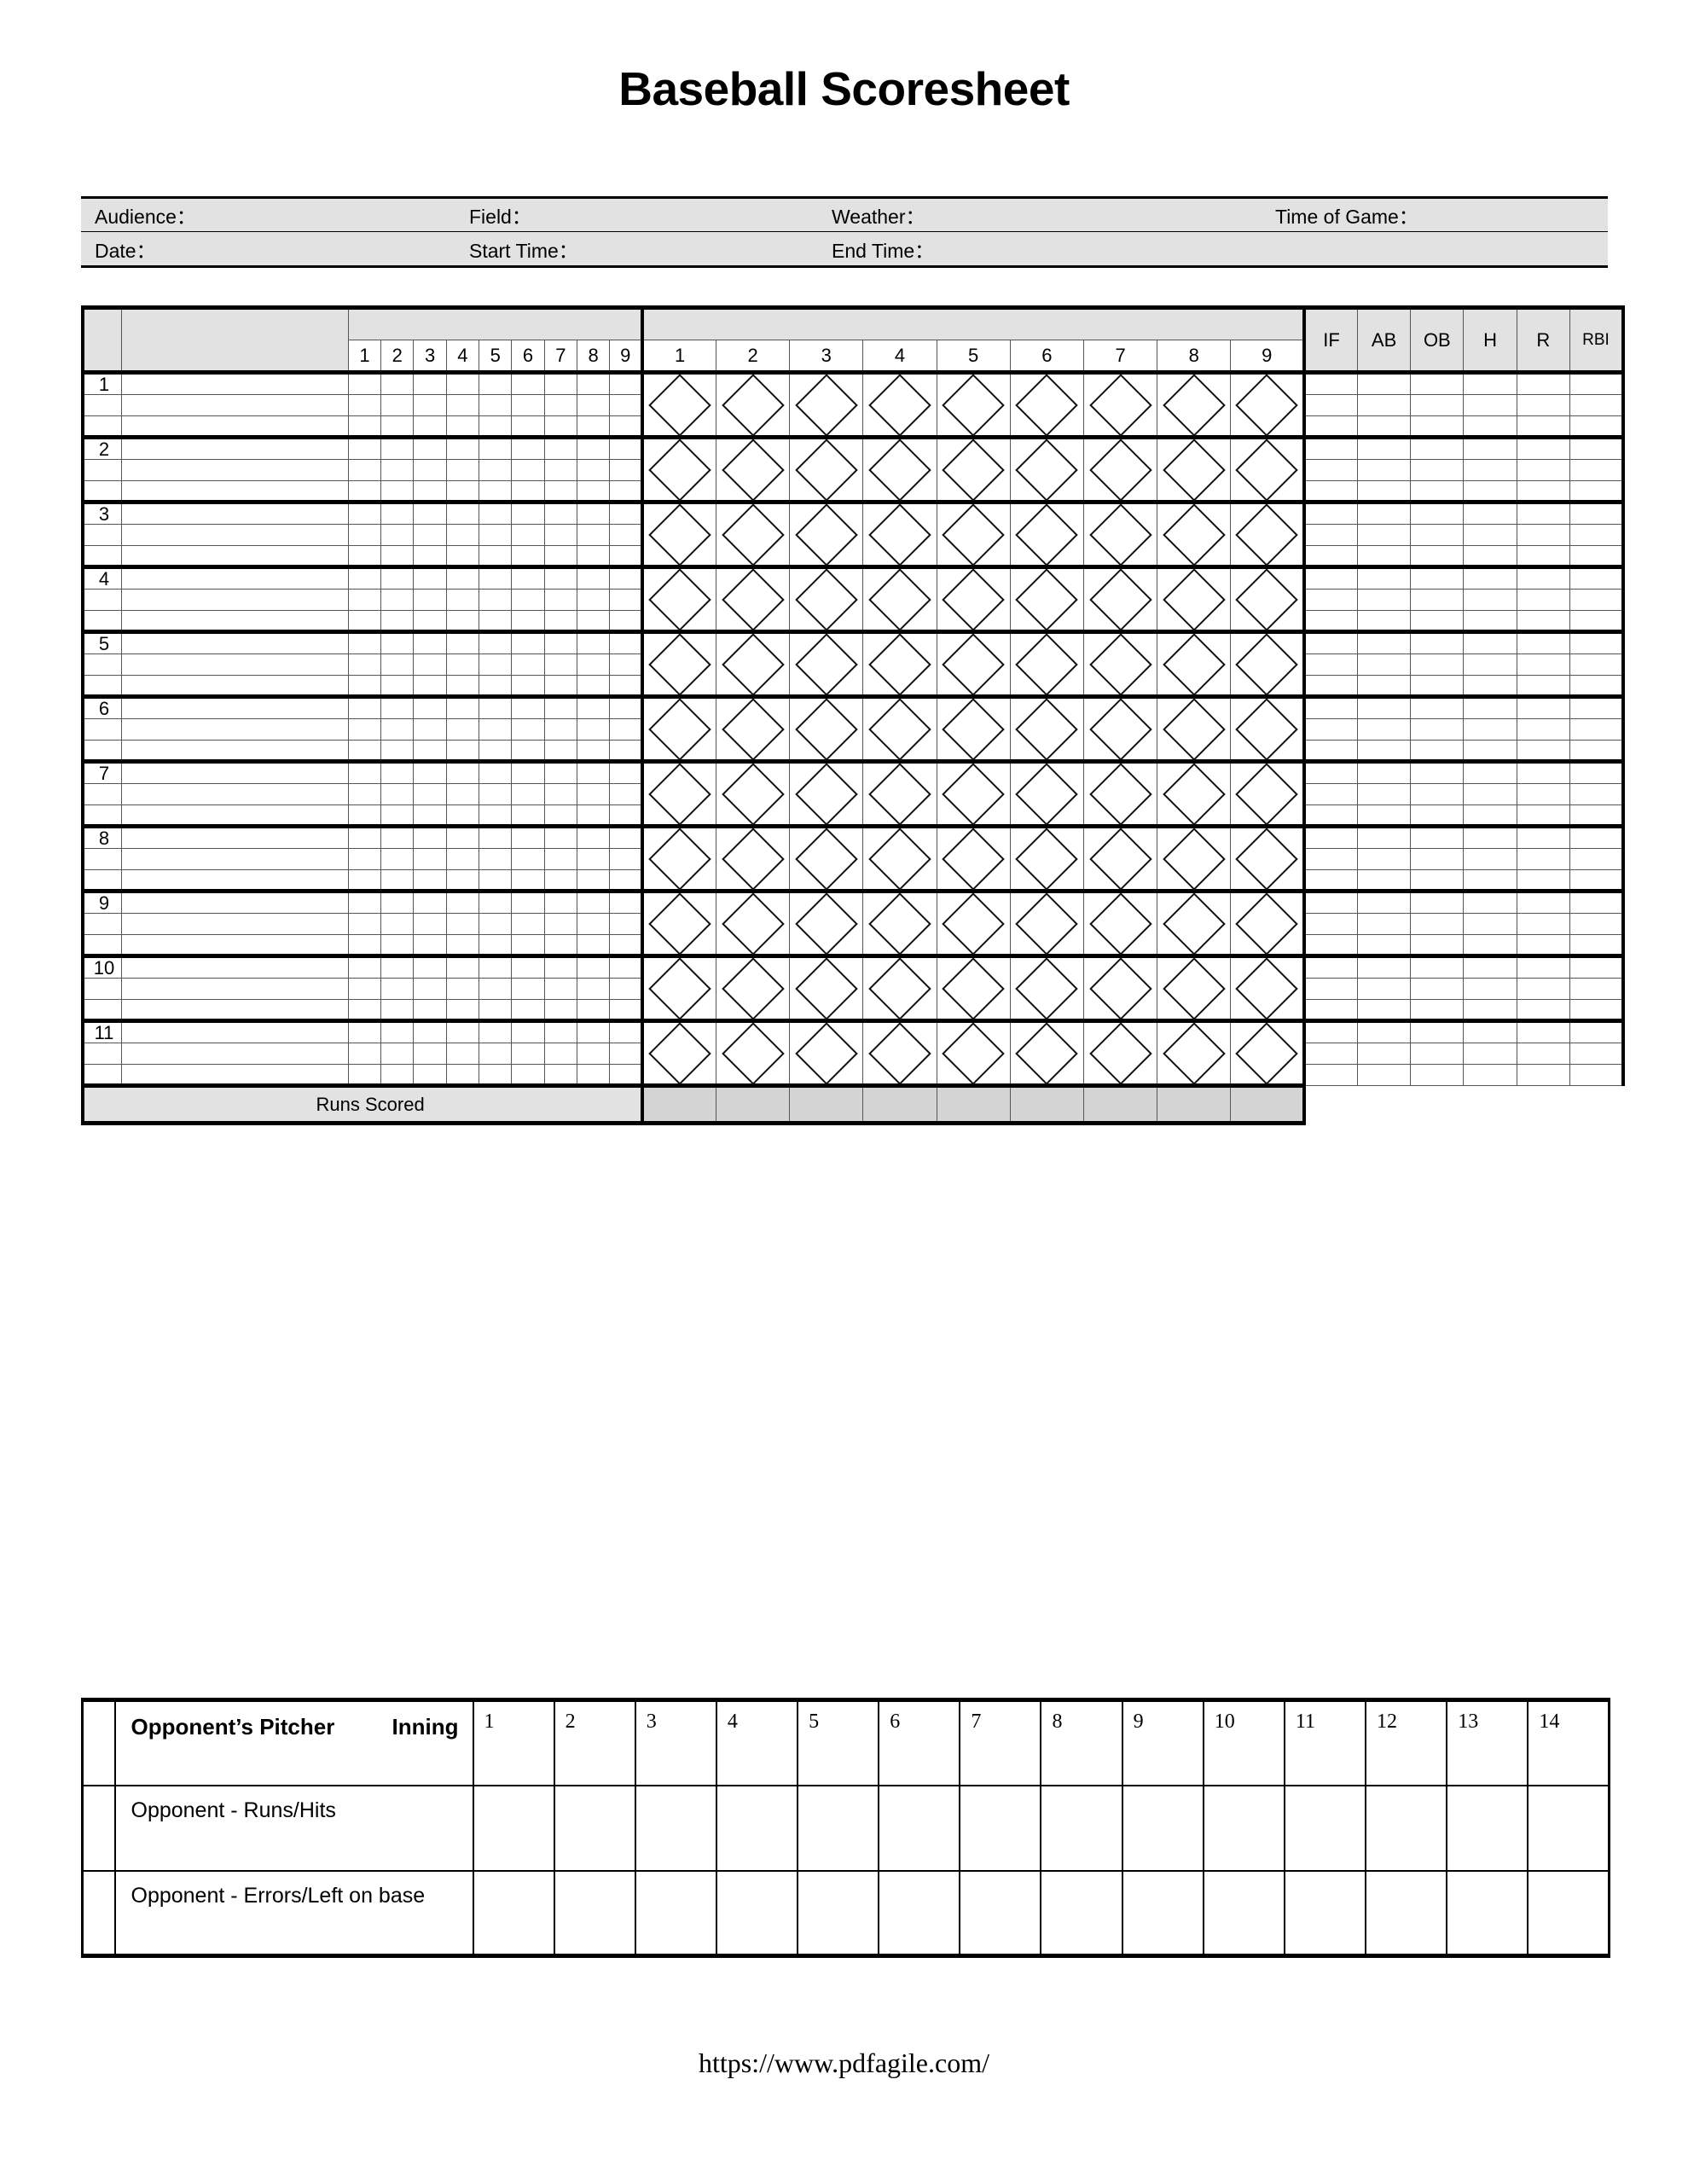  Describe the element at coordinates (595, 1828) in the screenshot. I see `opponent-runs-hits-cell` at that location.